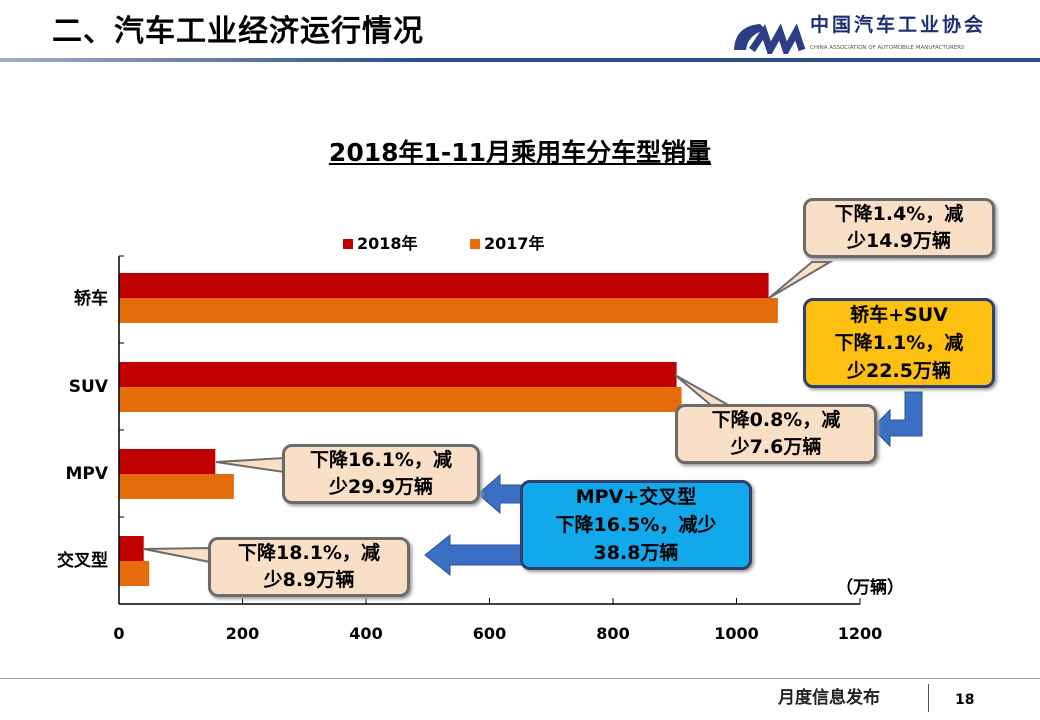 Image resolution: width=1040 pixels, height=720 pixels. Describe the element at coordinates (309, 580) in the screenshot. I see `callout-line: 少8.9万辆` at that location.